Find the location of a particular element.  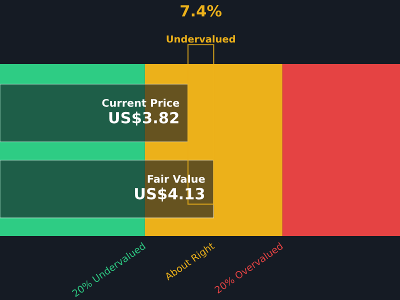

data-label: US$4.13 is located at coordinates (169, 195).